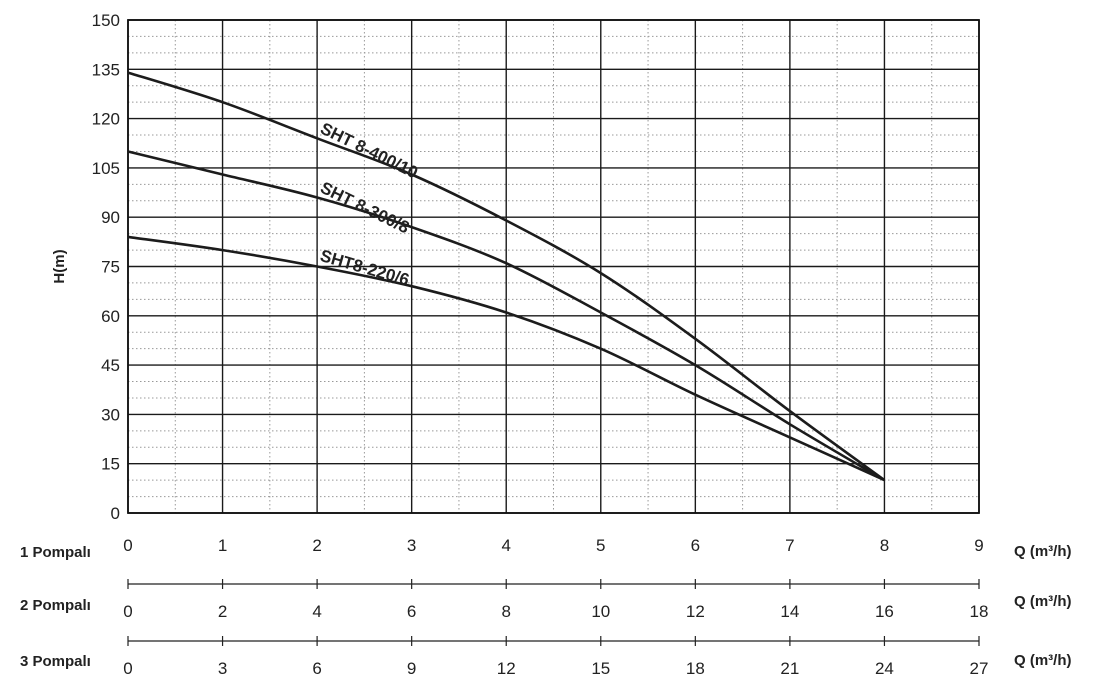  I want to click on x-tick-label: 21, so click(789, 668).